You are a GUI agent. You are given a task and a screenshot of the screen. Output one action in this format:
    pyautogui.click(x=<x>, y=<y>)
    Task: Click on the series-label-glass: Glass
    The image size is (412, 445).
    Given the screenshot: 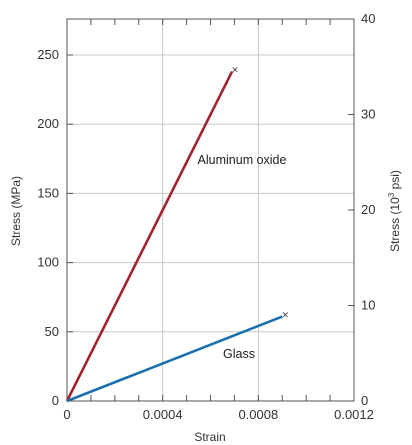 What is the action you would take?
    pyautogui.click(x=239, y=354)
    